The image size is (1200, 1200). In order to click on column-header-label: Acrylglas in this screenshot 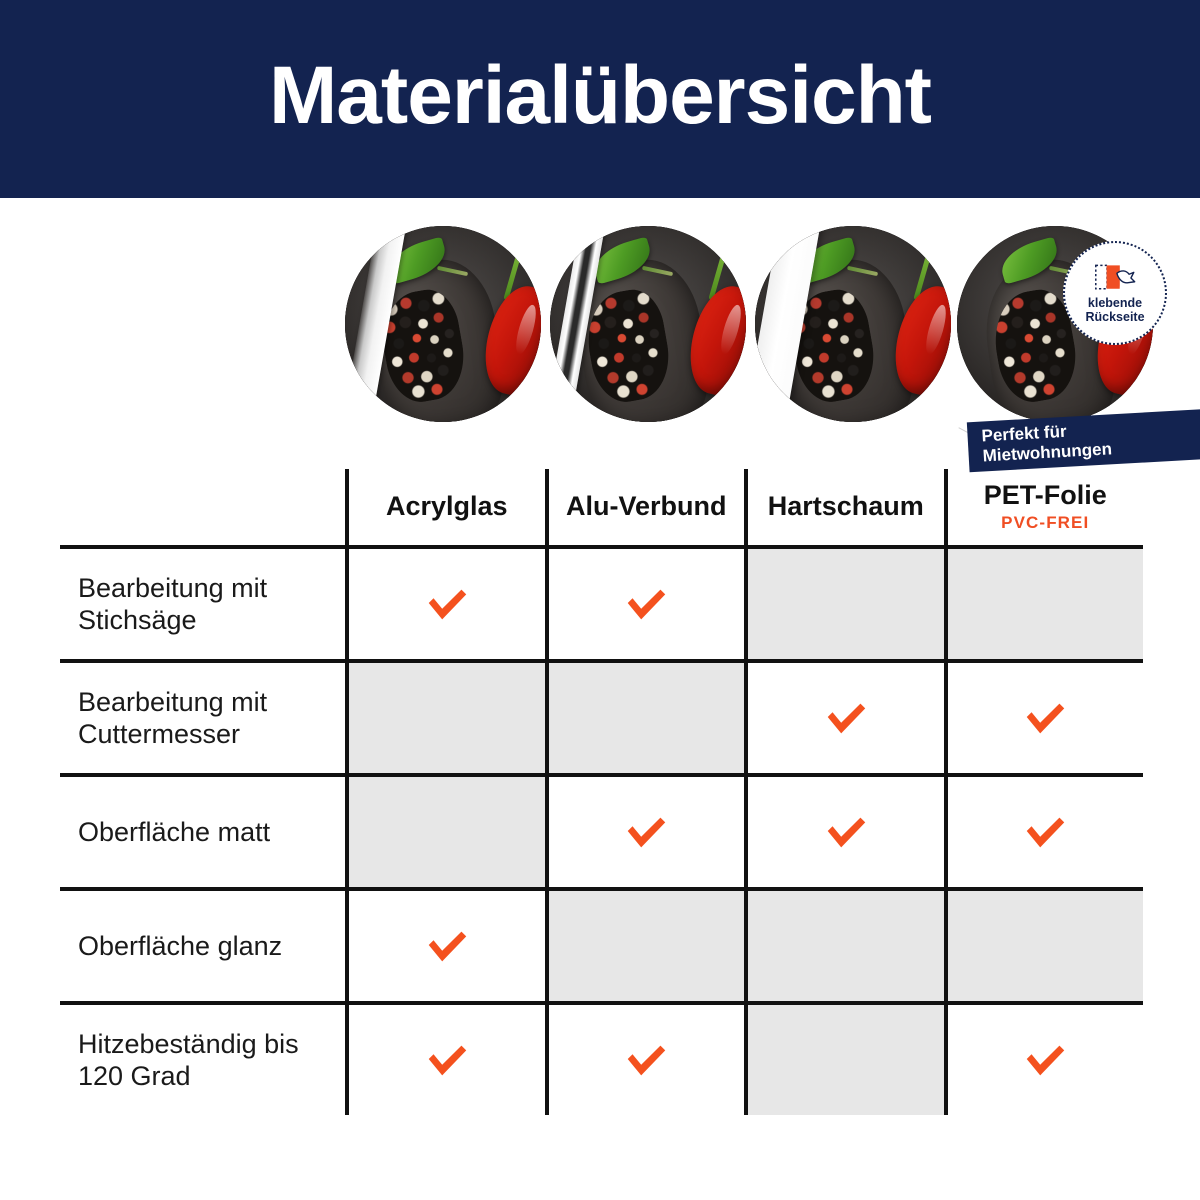, I will do `click(446, 506)`.